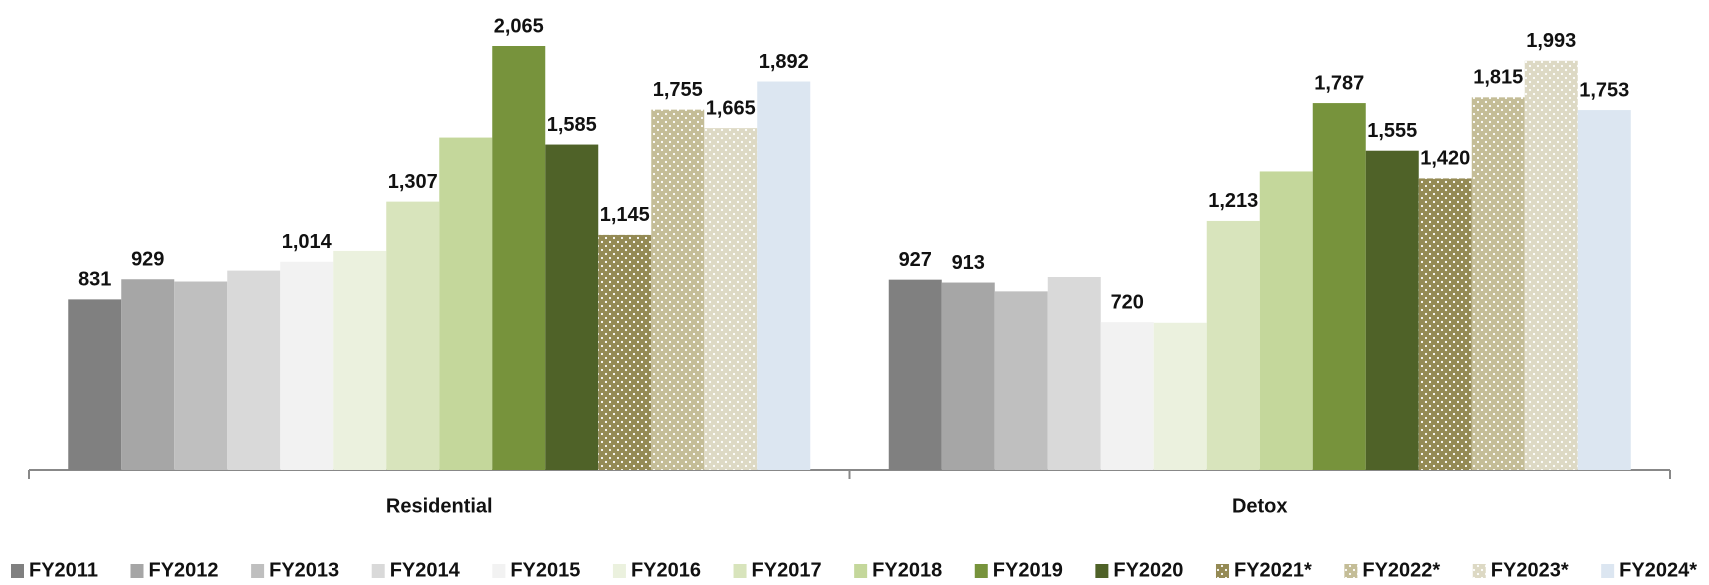 The width and height of the screenshot is (1709, 585). What do you see at coordinates (787, 570) in the screenshot?
I see `legend-label: FY2017` at bounding box center [787, 570].